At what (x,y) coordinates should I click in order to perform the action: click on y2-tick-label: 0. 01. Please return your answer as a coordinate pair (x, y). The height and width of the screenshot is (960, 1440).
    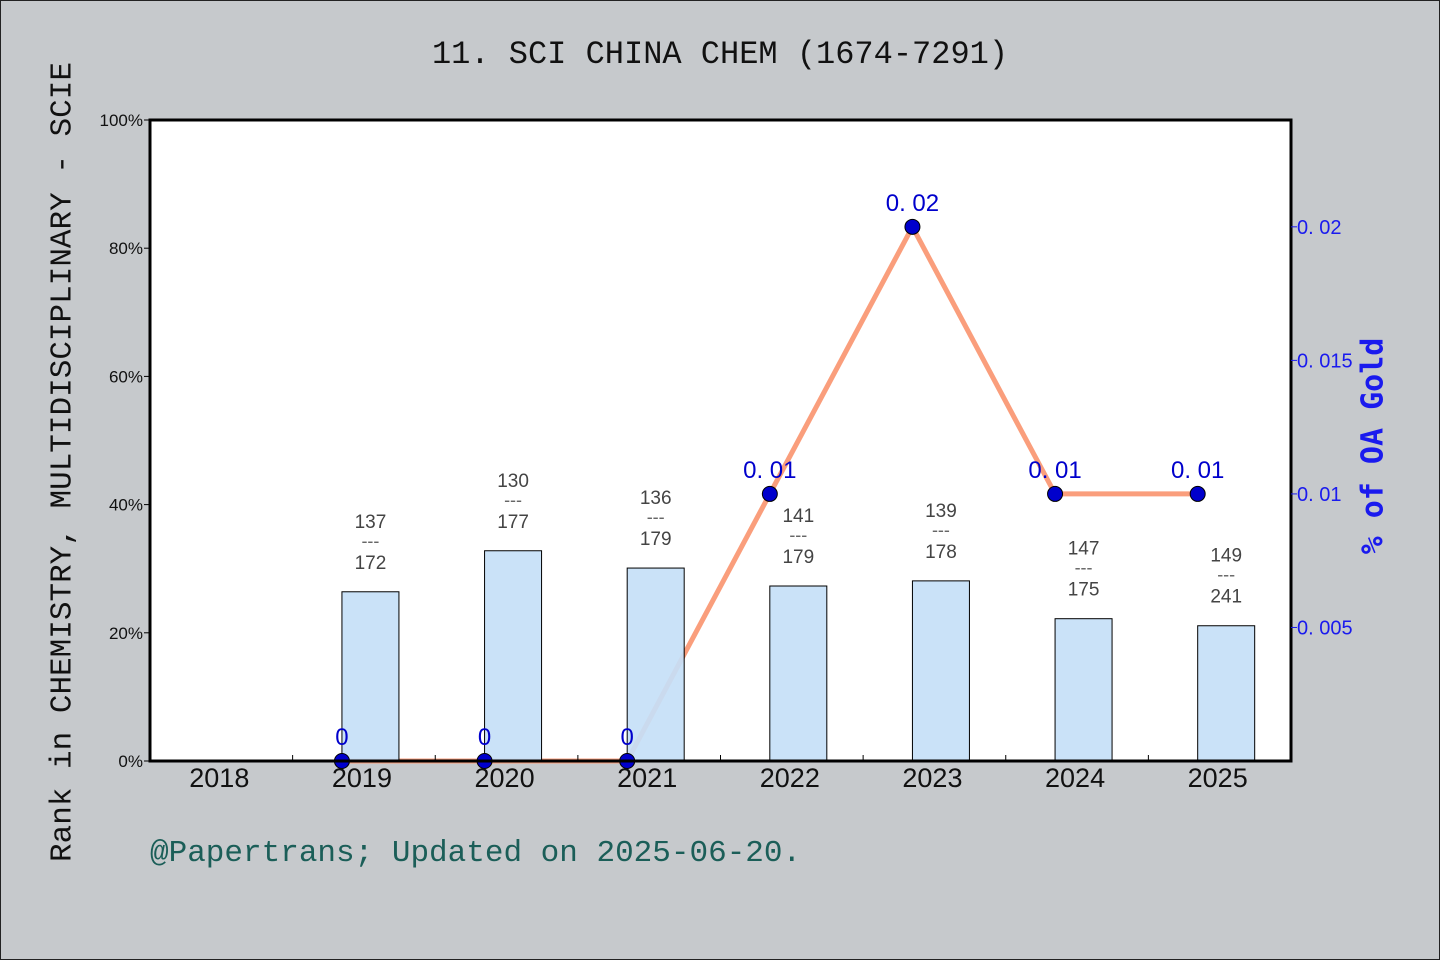
    Looking at the image, I should click on (1319, 495).